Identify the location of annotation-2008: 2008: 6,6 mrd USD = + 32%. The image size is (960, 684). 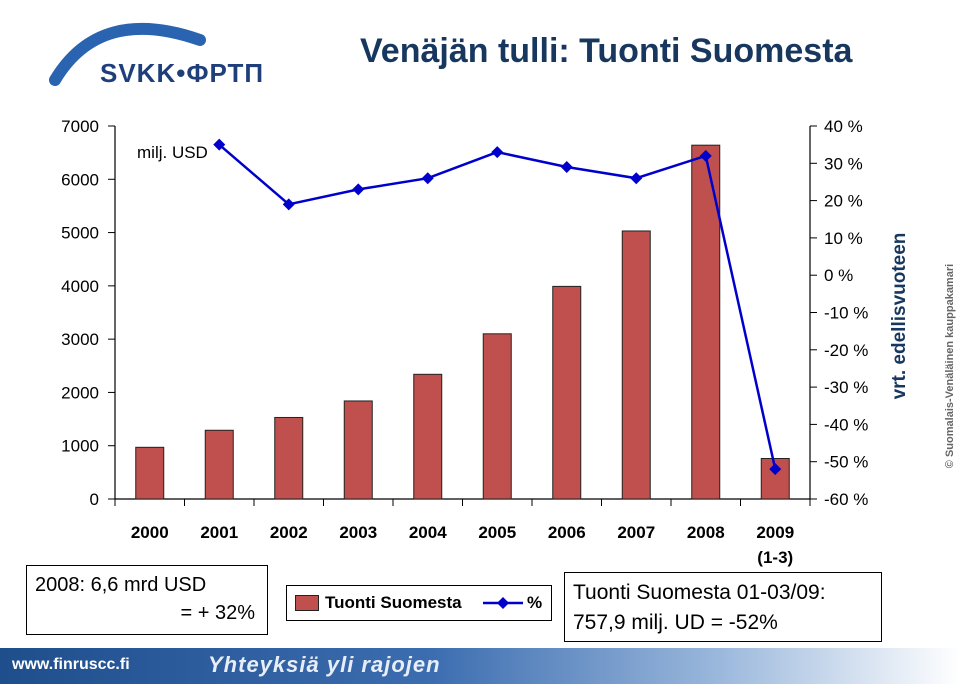
(147, 600).